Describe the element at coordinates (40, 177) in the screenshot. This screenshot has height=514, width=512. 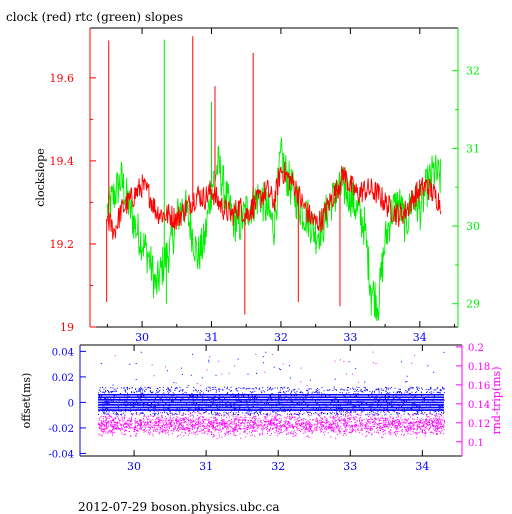
I see `top-y-label: clockslope` at that location.